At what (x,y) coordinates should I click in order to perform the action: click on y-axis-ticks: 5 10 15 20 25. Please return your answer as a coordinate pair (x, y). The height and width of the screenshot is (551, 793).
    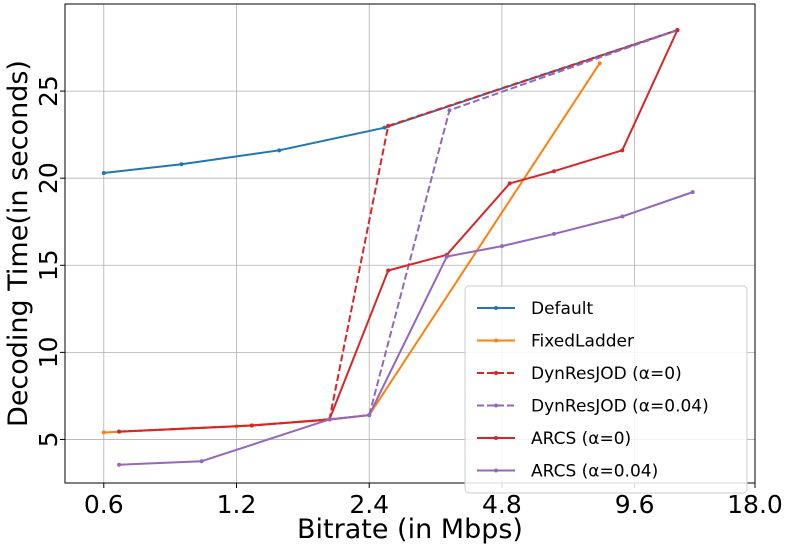
    Looking at the image, I should click on (49, 261).